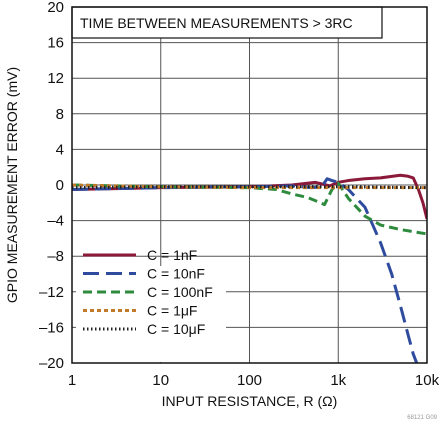 Image resolution: width=439 pixels, height=421 pixels. I want to click on legend: C = 1nF C = 10nF C = 100nF C = 1μF C = 10μF, so click(148, 292).